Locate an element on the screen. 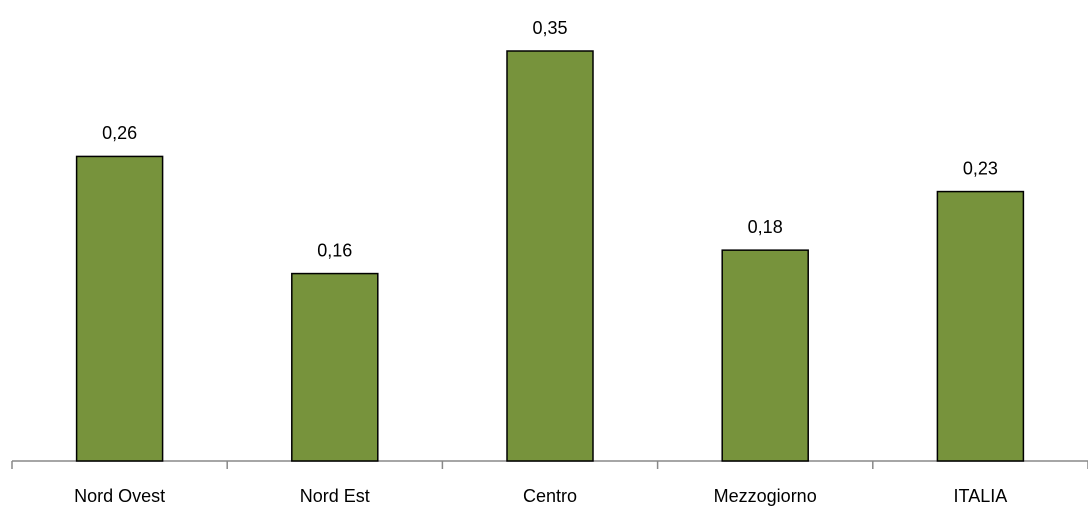  x-tick-label: Nord Ovest is located at coordinates (119, 496).